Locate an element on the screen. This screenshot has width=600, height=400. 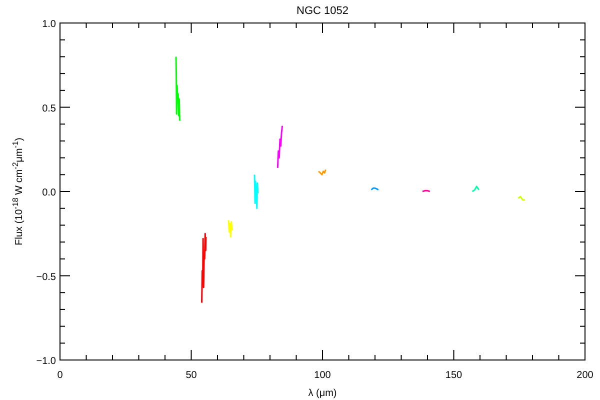
x-tick-label: 200 is located at coordinates (585, 375).